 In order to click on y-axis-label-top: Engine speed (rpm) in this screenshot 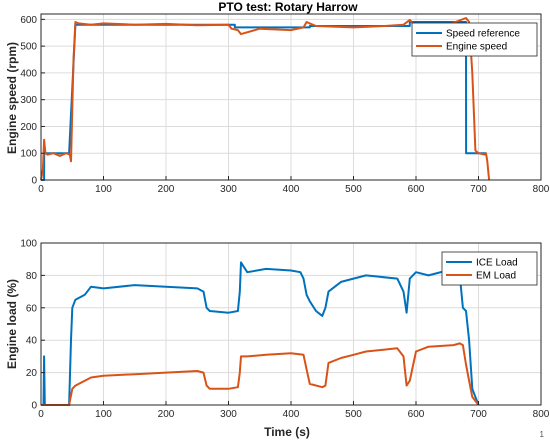, I will do `click(12, 98)`.